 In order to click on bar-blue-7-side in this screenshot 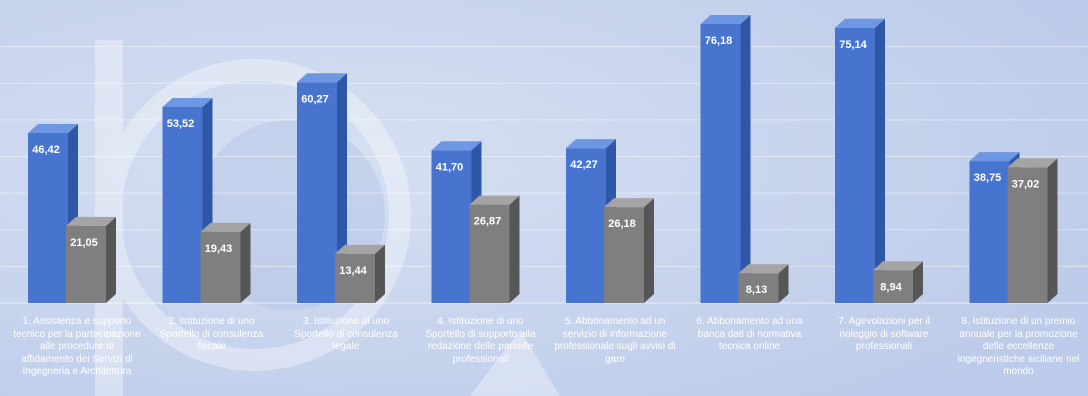, I will do `click(880, 161)`.